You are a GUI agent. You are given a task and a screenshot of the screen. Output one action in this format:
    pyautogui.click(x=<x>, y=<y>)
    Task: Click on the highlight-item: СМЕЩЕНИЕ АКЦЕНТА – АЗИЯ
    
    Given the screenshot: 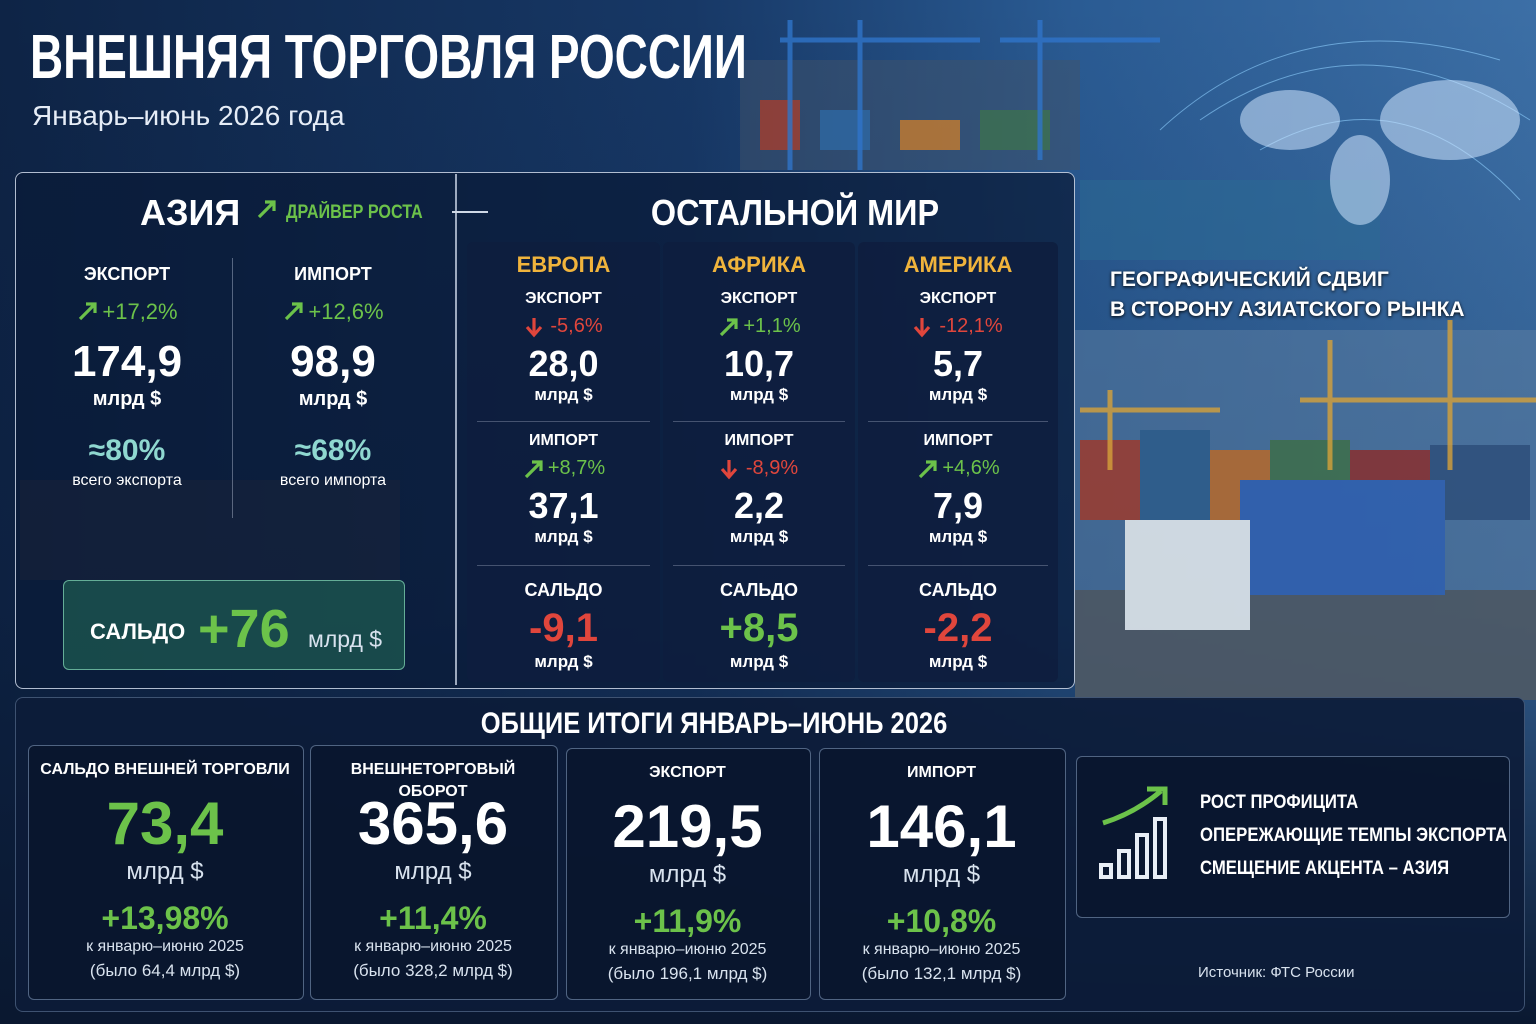 What is the action you would take?
    pyautogui.click(x=1325, y=868)
    